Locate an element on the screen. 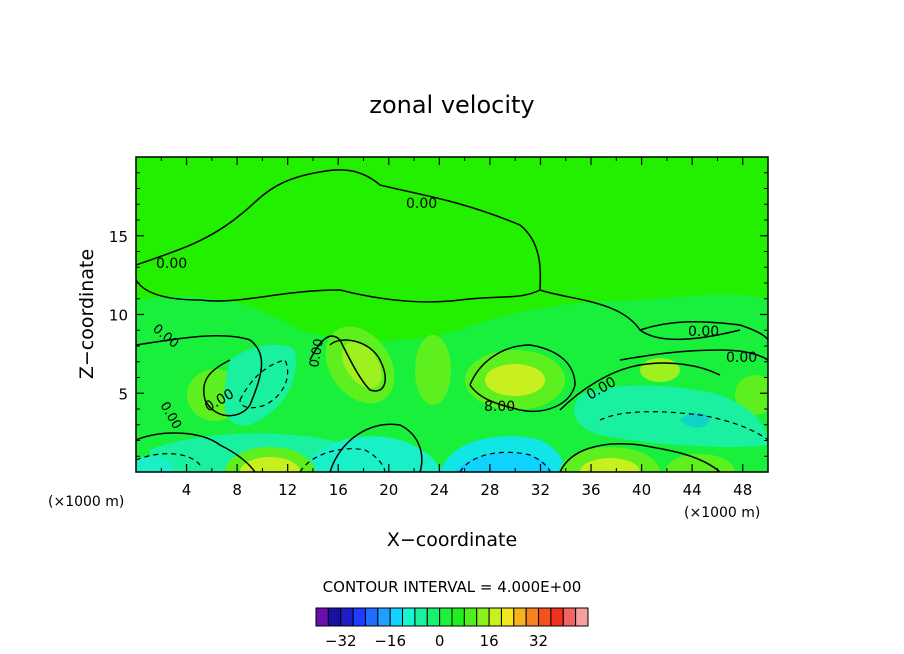  x-unit-label-right: (×1000 m) is located at coordinates (722, 513).